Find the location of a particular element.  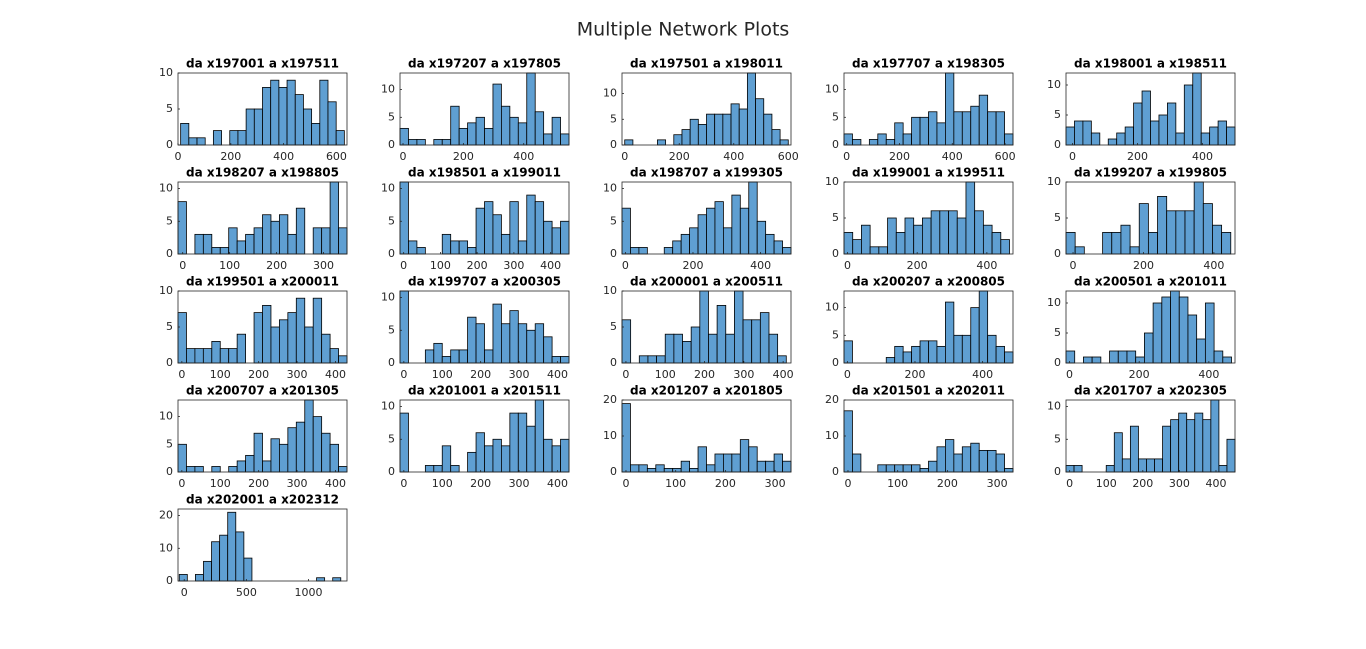

subplot-title: da x199501 a x200011 is located at coordinates (262, 282).